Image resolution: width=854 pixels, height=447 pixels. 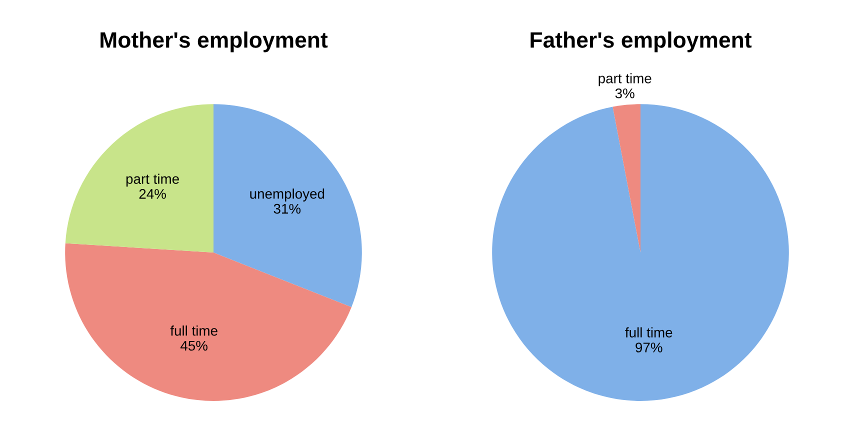 What do you see at coordinates (287, 195) in the screenshot?
I see `slice-label: unemployed` at bounding box center [287, 195].